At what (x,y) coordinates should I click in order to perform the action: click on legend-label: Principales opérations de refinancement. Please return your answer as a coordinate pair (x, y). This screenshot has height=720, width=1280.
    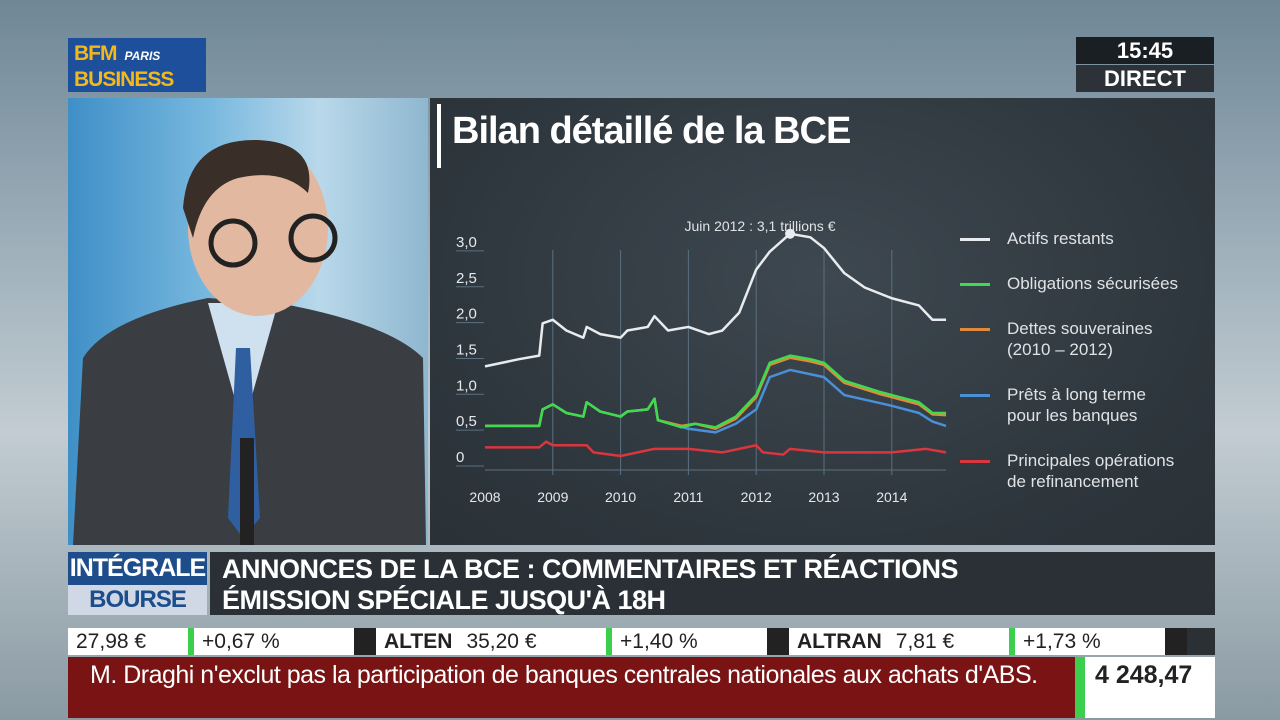
    Looking at the image, I should click on (1091, 471).